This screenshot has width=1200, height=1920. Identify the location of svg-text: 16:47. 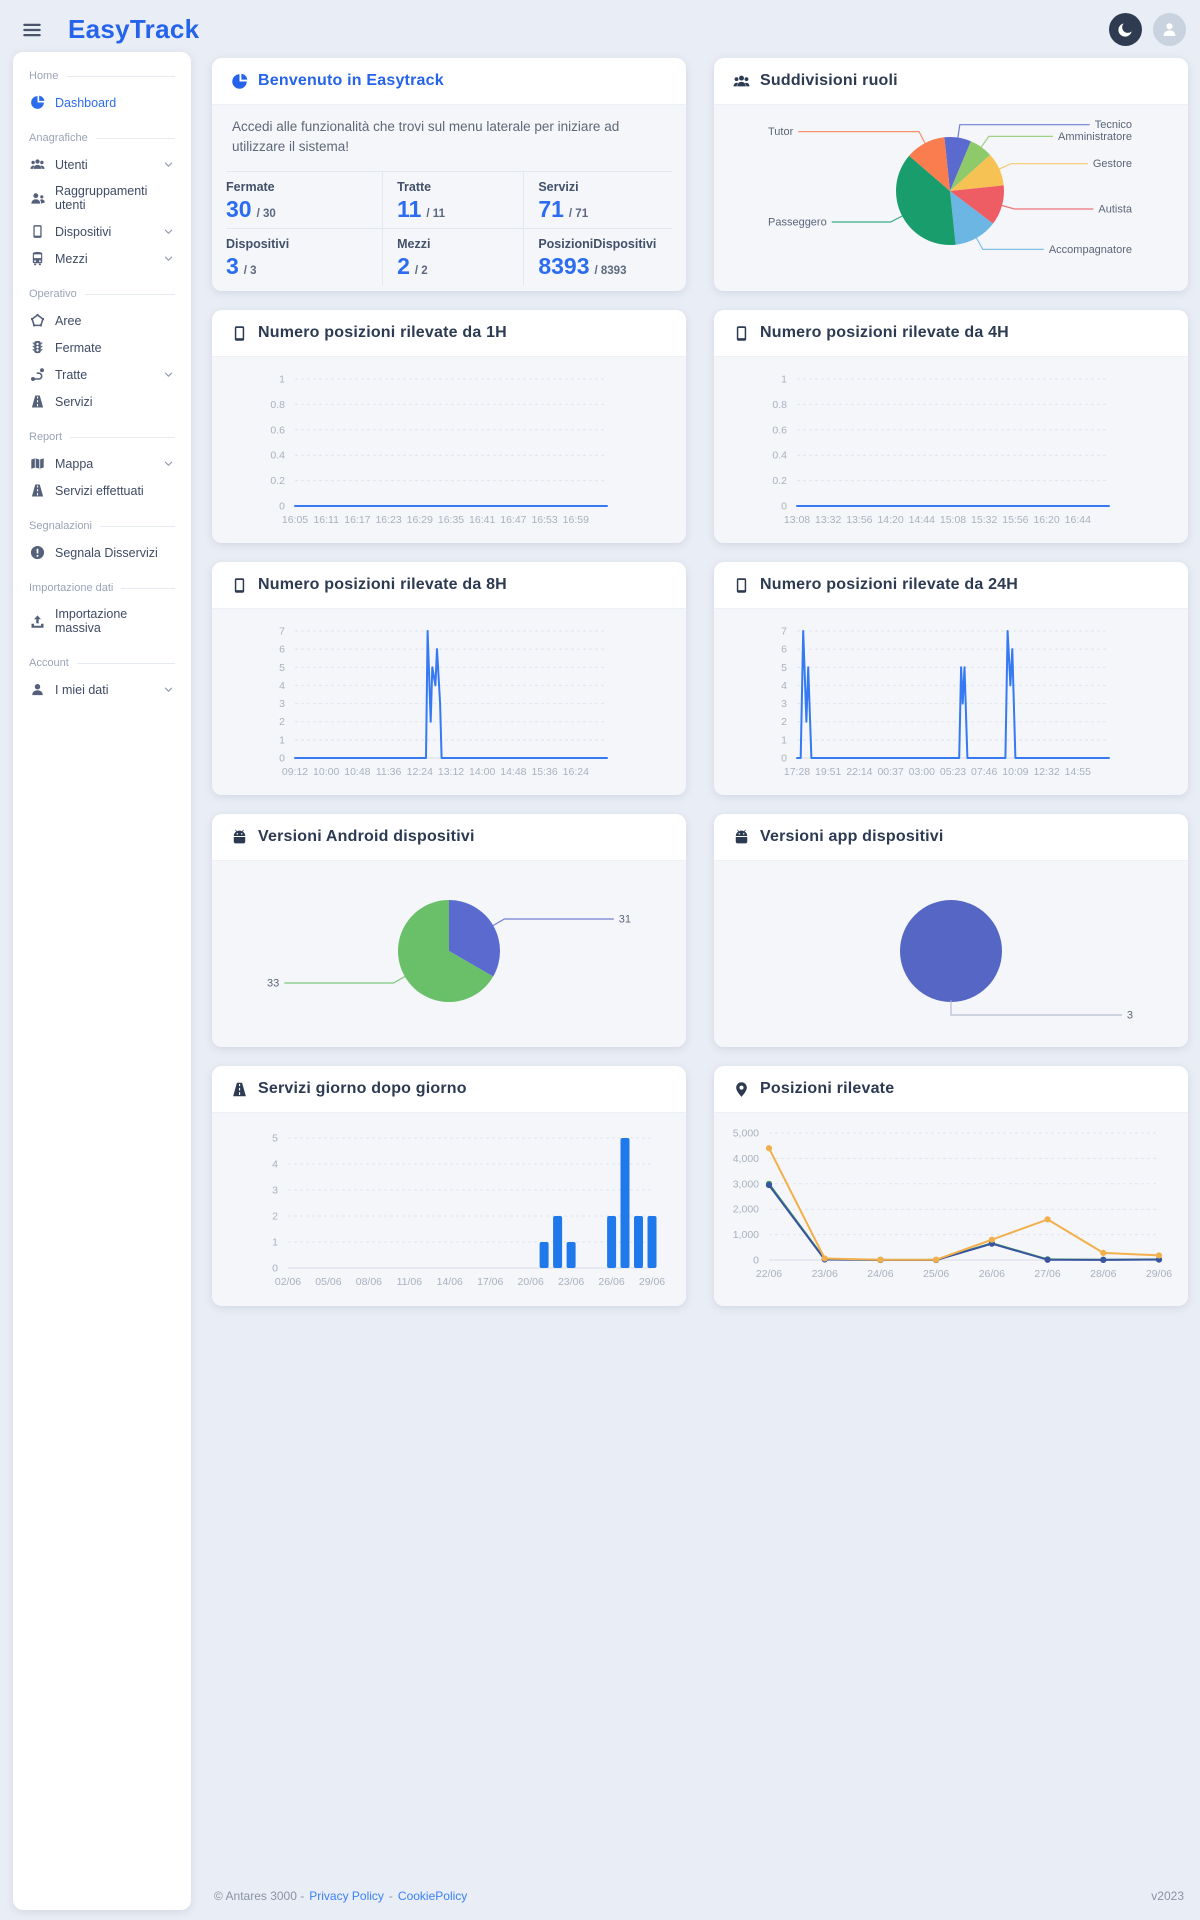
(513, 520).